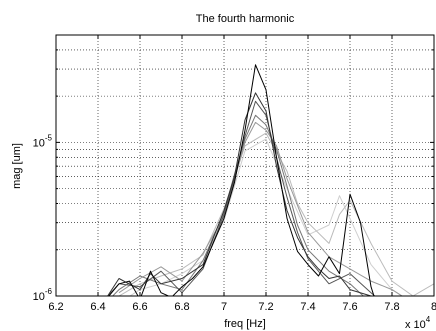  What do you see at coordinates (265, 307) in the screenshot?
I see `x-tick-label: 7.2` at bounding box center [265, 307].